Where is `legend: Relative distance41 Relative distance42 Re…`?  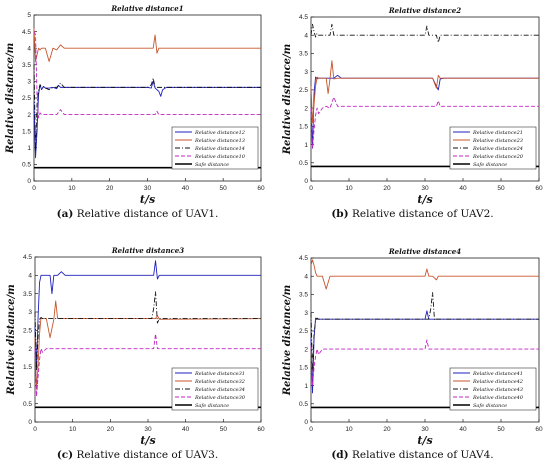
legend: Relative distance41 Relative distance42 Re… is located at coordinates (493, 389).